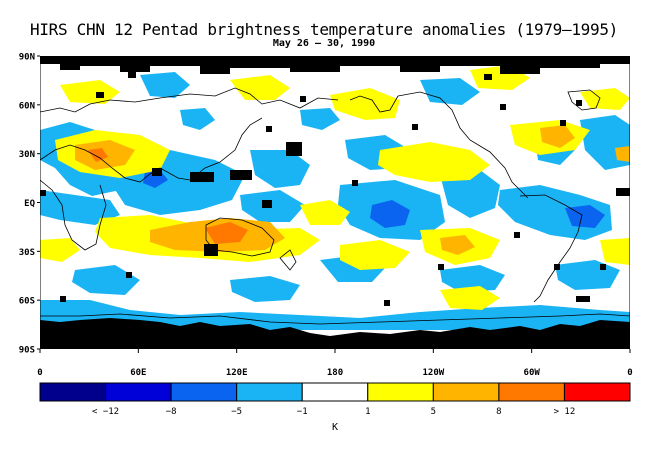  What do you see at coordinates (565, 412) in the screenshot?
I see `colorbar-label-7: > 12` at bounding box center [565, 412].